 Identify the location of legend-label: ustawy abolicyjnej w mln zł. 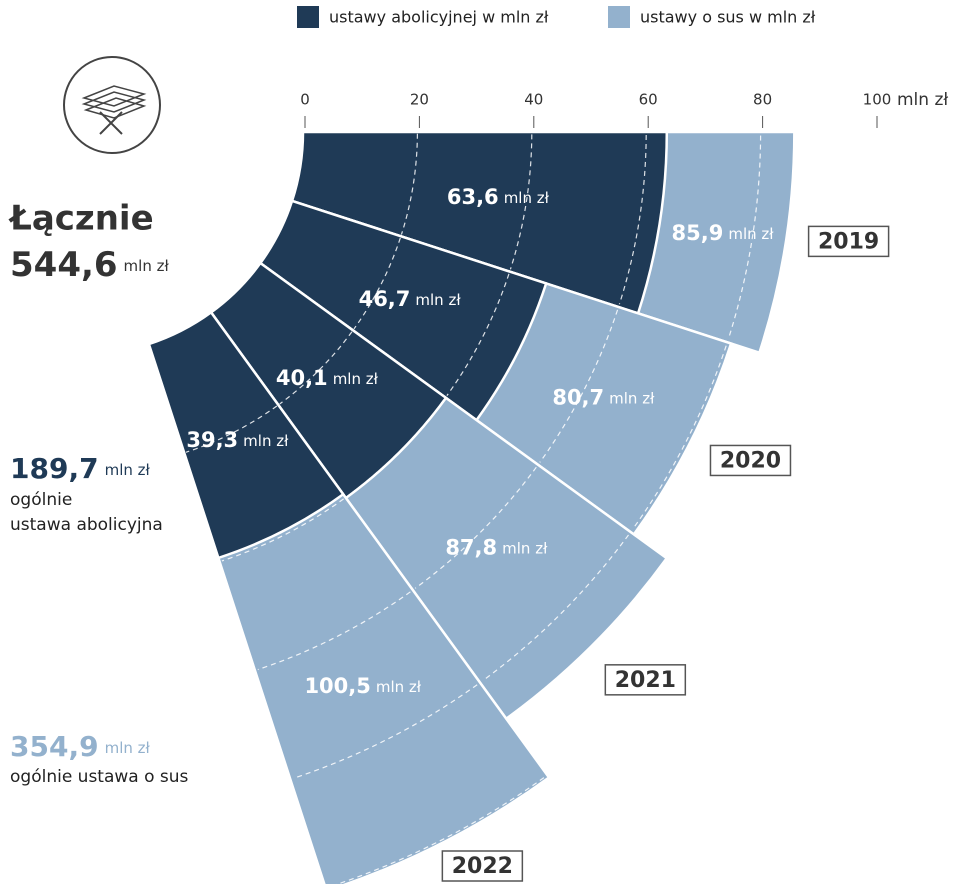
(439, 17).